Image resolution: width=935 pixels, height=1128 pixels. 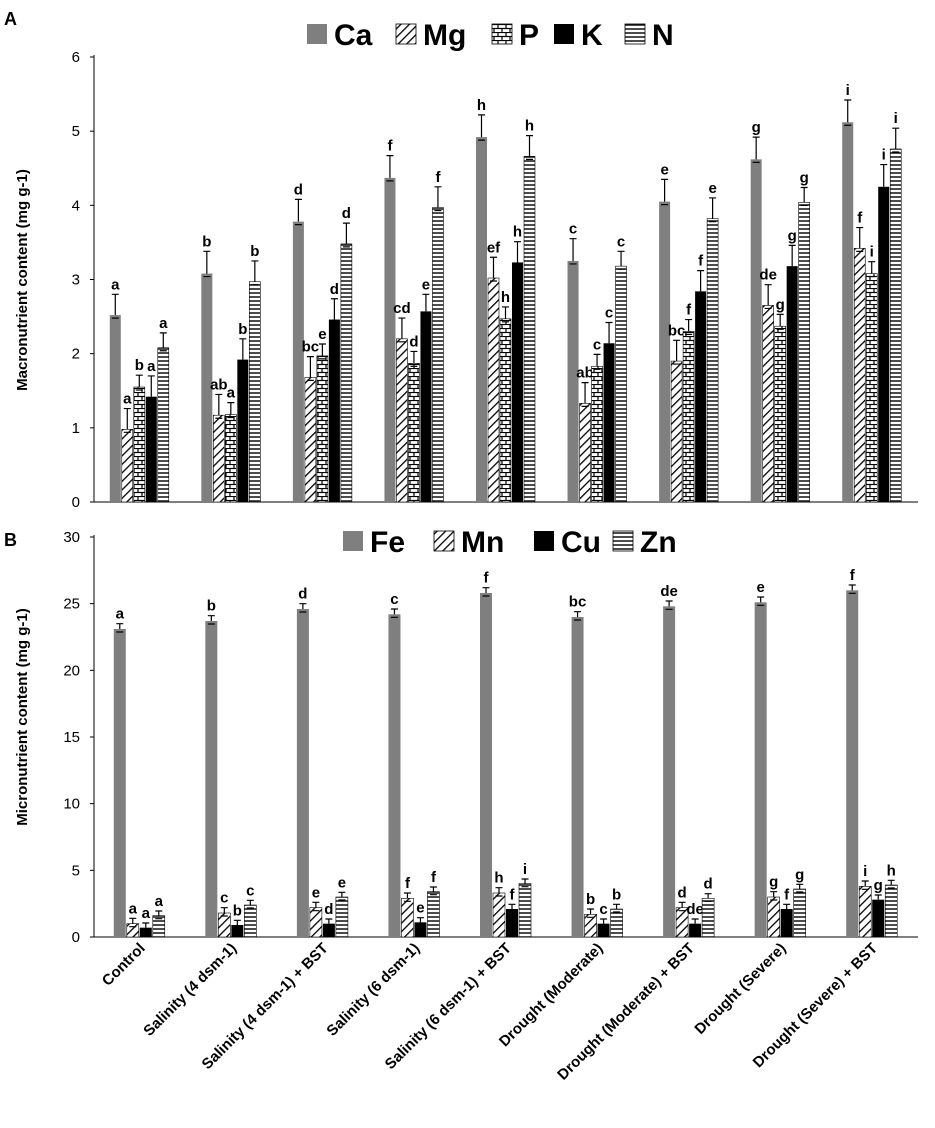 What do you see at coordinates (408, 883) in the screenshot?
I see `significance-letter-mn-salinity-6-dsm-1: f` at bounding box center [408, 883].